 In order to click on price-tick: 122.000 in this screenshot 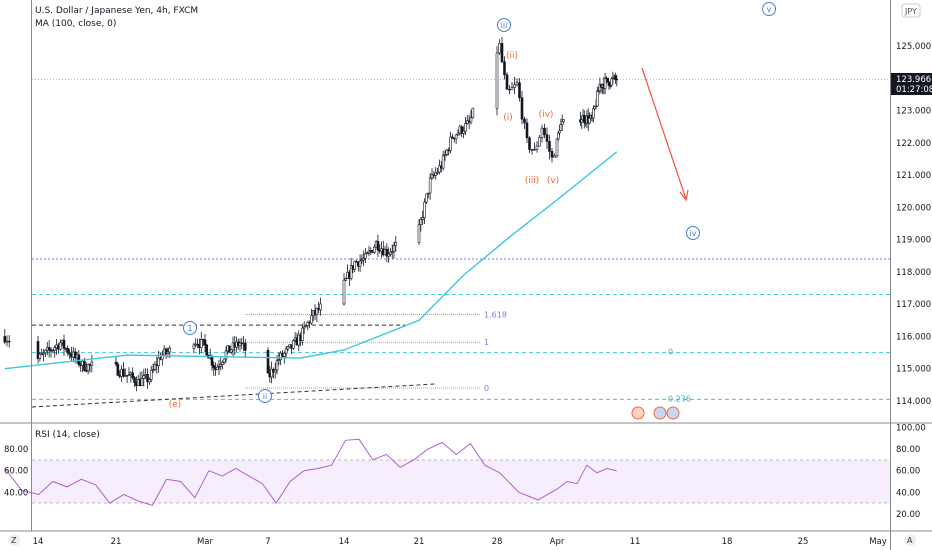, I will do `click(913, 144)`.